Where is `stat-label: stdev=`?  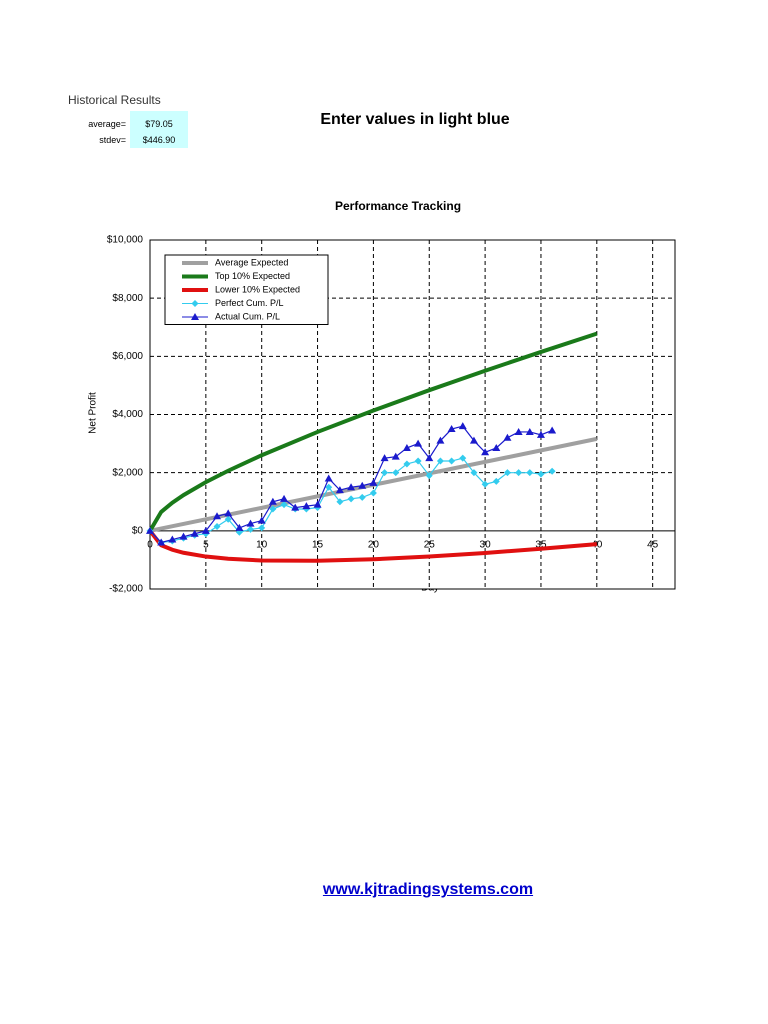 stat-label: stdev= is located at coordinates (112, 140).